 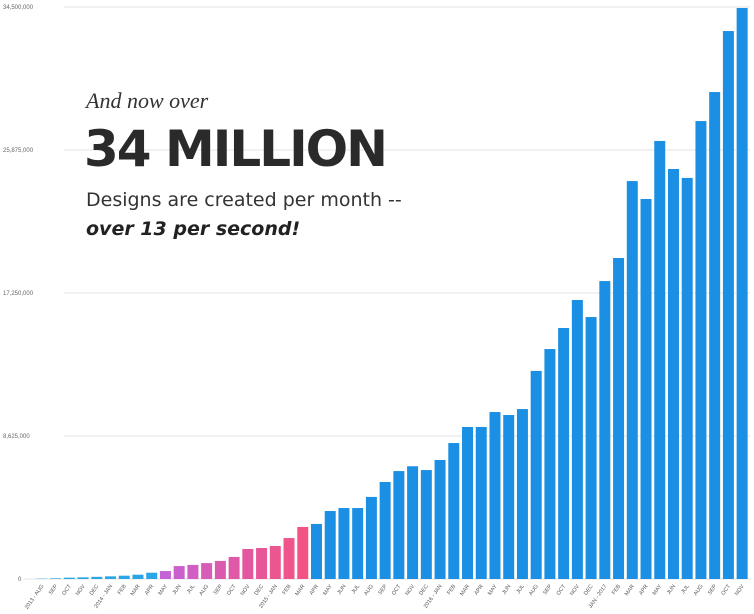 I want to click on annotation: 34 MILLION, so click(x=235, y=149).